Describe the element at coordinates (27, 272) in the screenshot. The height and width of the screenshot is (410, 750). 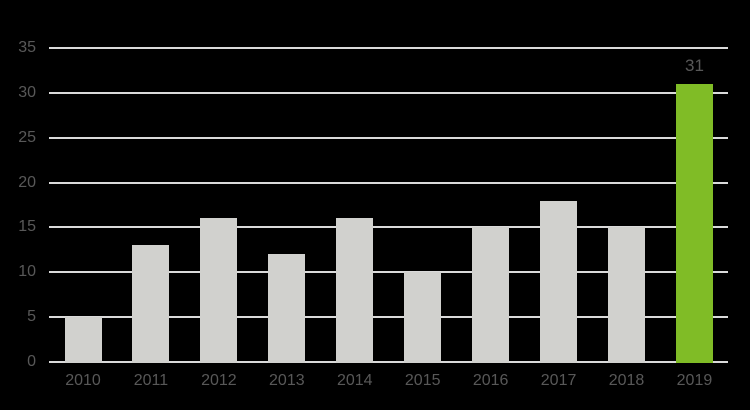
I see `y-tick-label-10: 10` at that location.